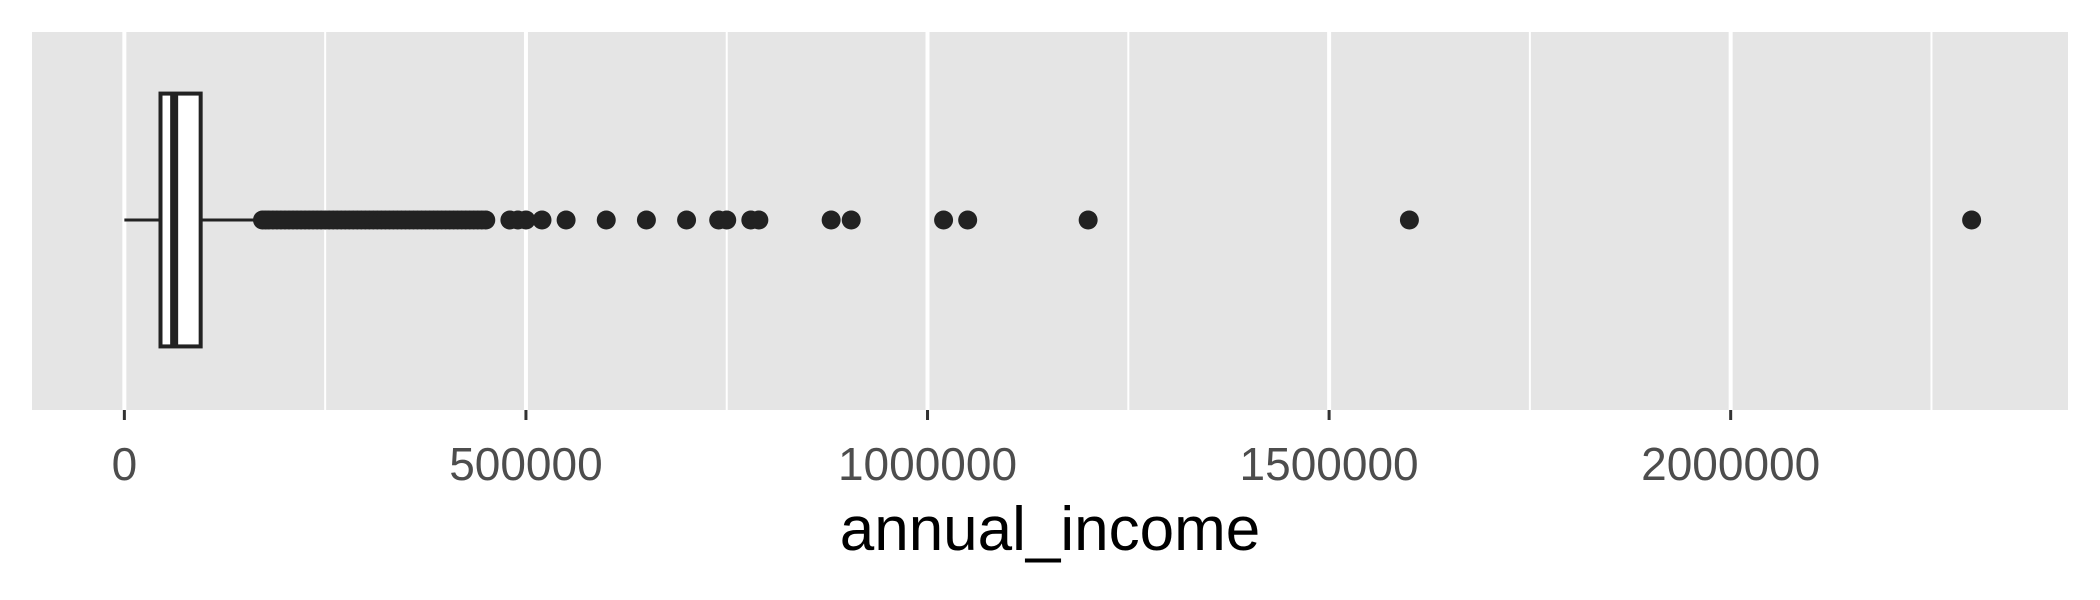 This screenshot has height=600, width=2100. I want to click on iqr-box, so click(180, 220).